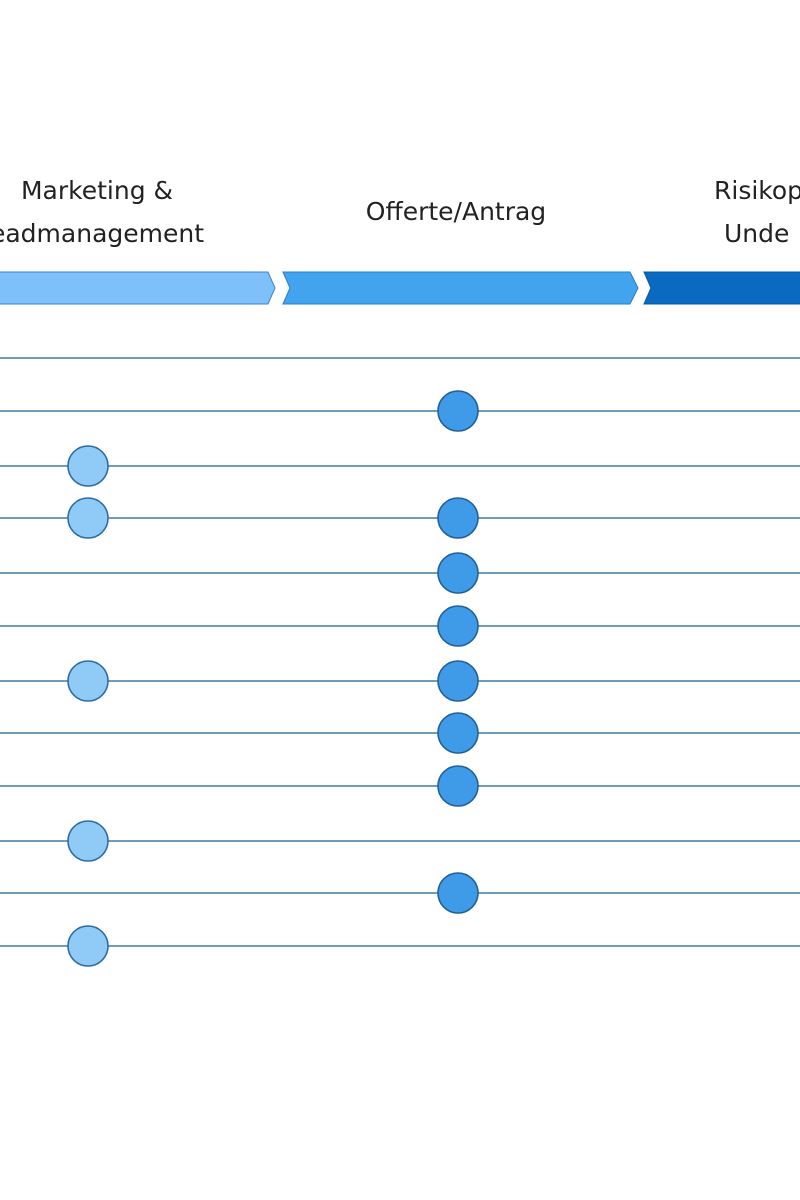 The width and height of the screenshot is (800, 1200). I want to click on phase-label: eadmanagement, so click(102, 233).